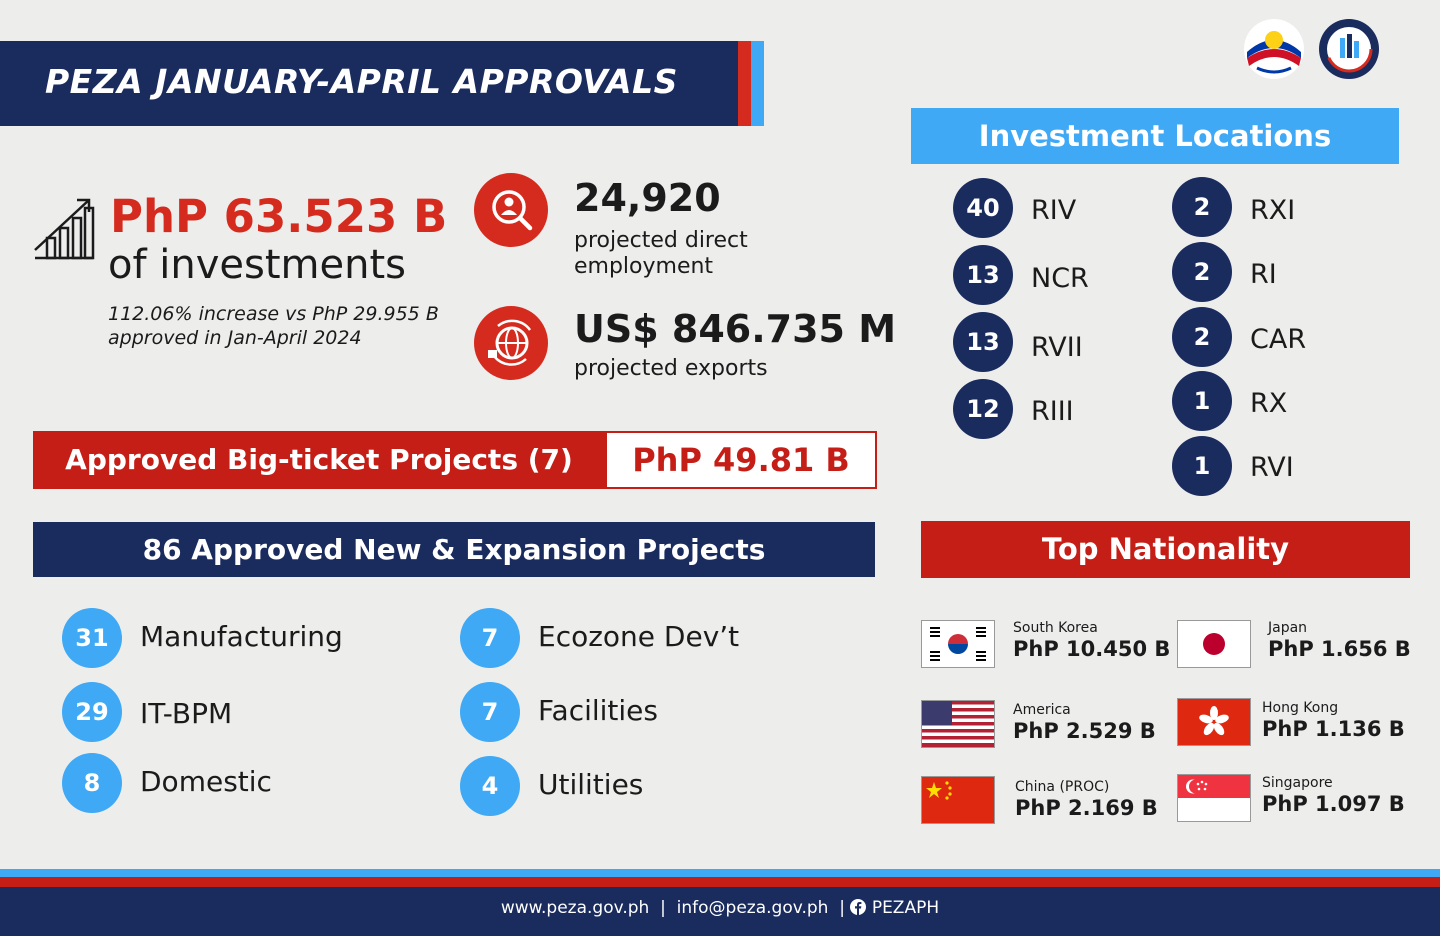 This screenshot has width=1440, height=936. I want to click on exports-value: US$ 846.735 M, so click(735, 329).